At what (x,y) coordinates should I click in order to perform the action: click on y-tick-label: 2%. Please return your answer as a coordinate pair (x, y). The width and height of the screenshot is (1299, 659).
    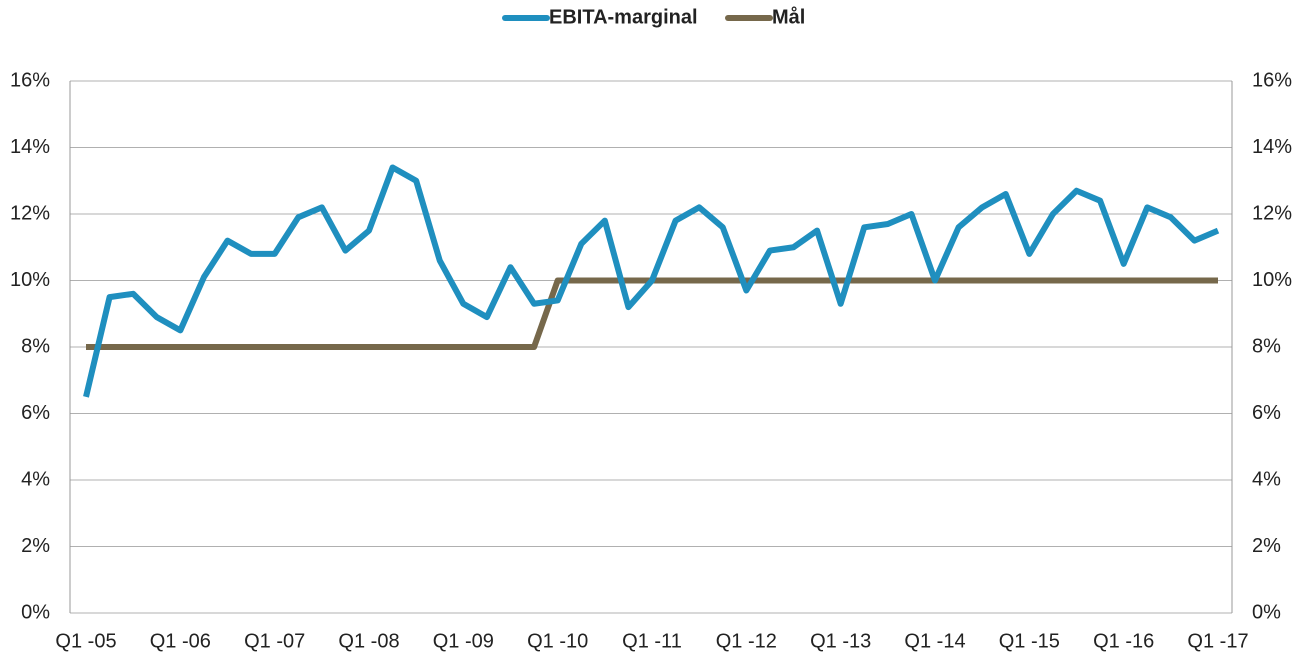
    Looking at the image, I should click on (35, 546).